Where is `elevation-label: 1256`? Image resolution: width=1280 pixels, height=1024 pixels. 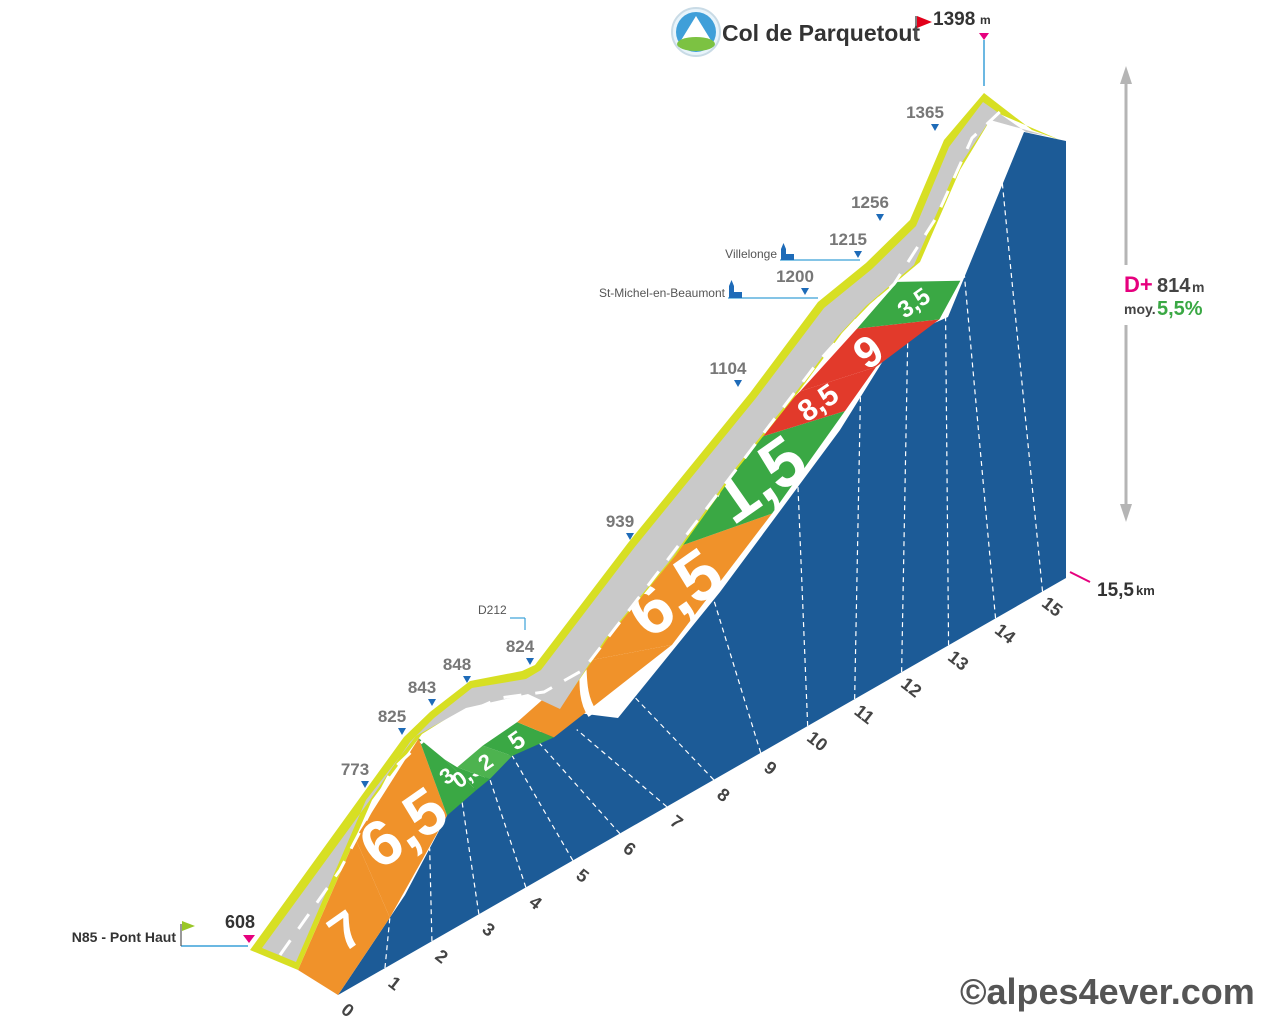
elevation-label: 1256 is located at coordinates (870, 202).